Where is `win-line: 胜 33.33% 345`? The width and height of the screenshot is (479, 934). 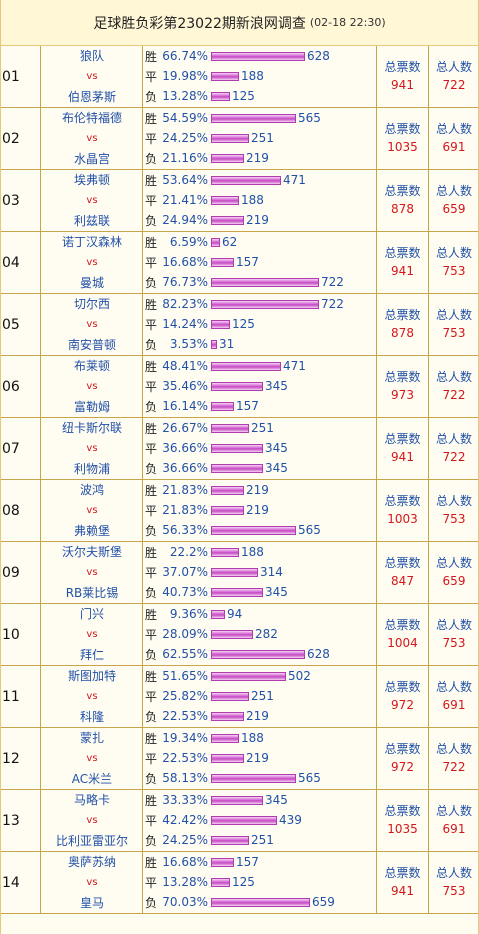 win-line: 胜 33.33% 345 is located at coordinates (216, 800).